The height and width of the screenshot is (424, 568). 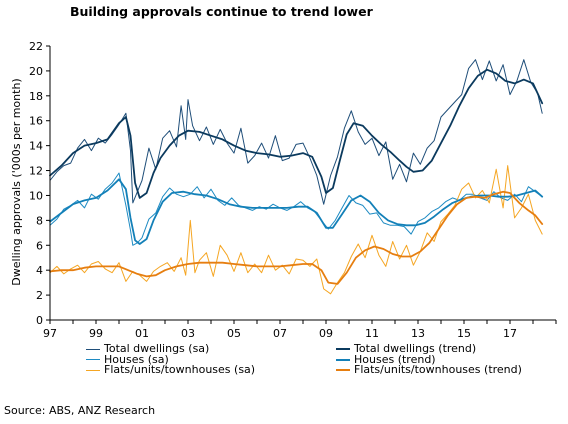 I want to click on x-tick-label: 17, so click(x=510, y=333).